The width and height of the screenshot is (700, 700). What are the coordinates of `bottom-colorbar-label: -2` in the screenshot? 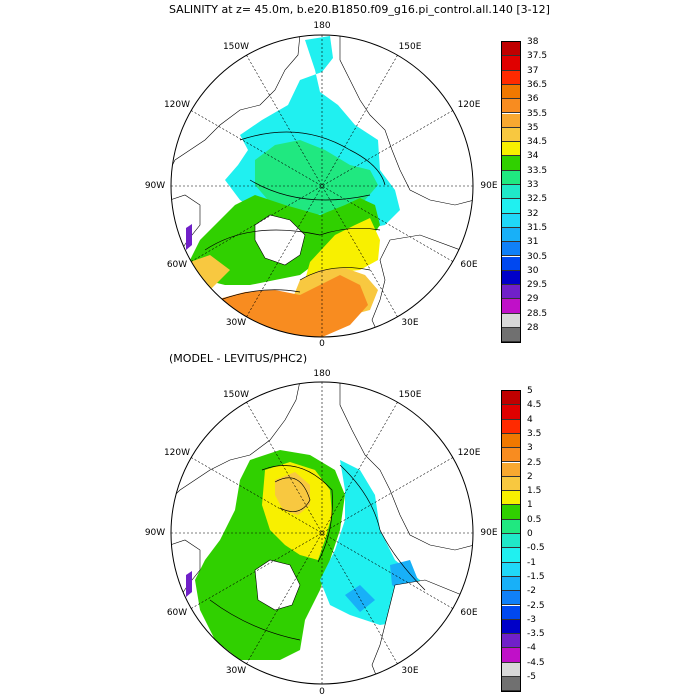 It's located at (531, 591).